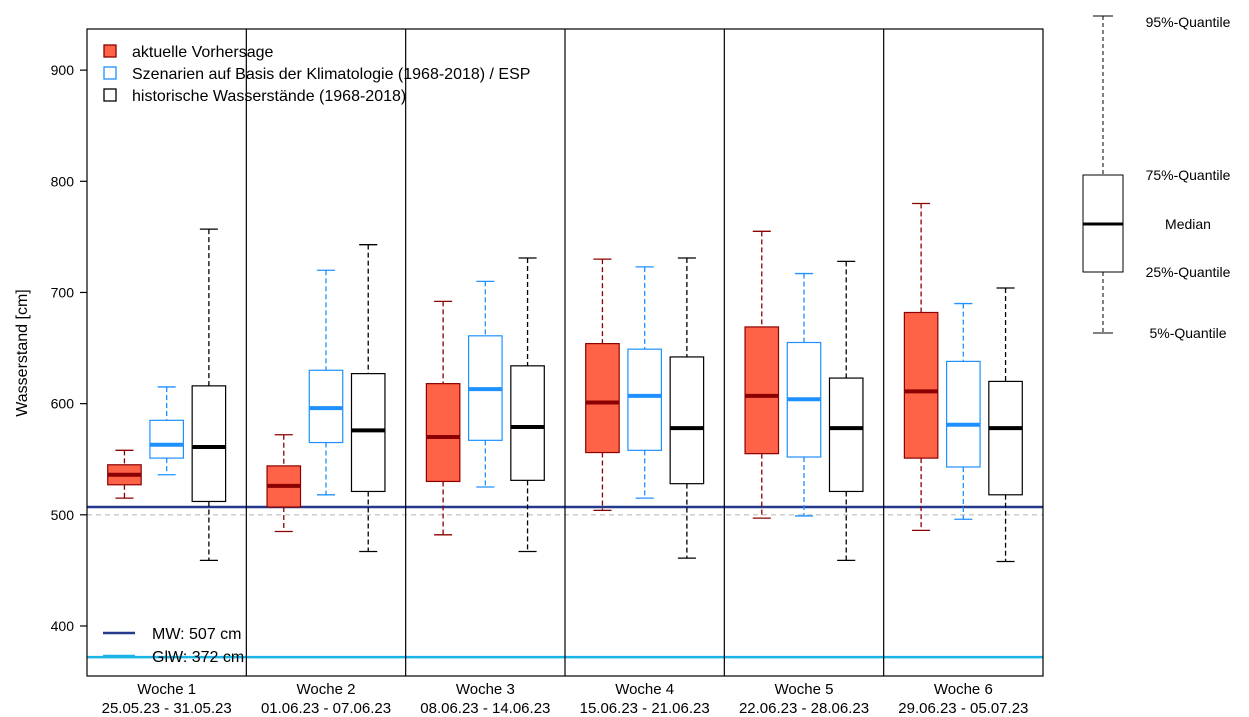 This screenshot has height=717, width=1249. What do you see at coordinates (63, 515) in the screenshot?
I see `y-tick-label: 500` at bounding box center [63, 515].